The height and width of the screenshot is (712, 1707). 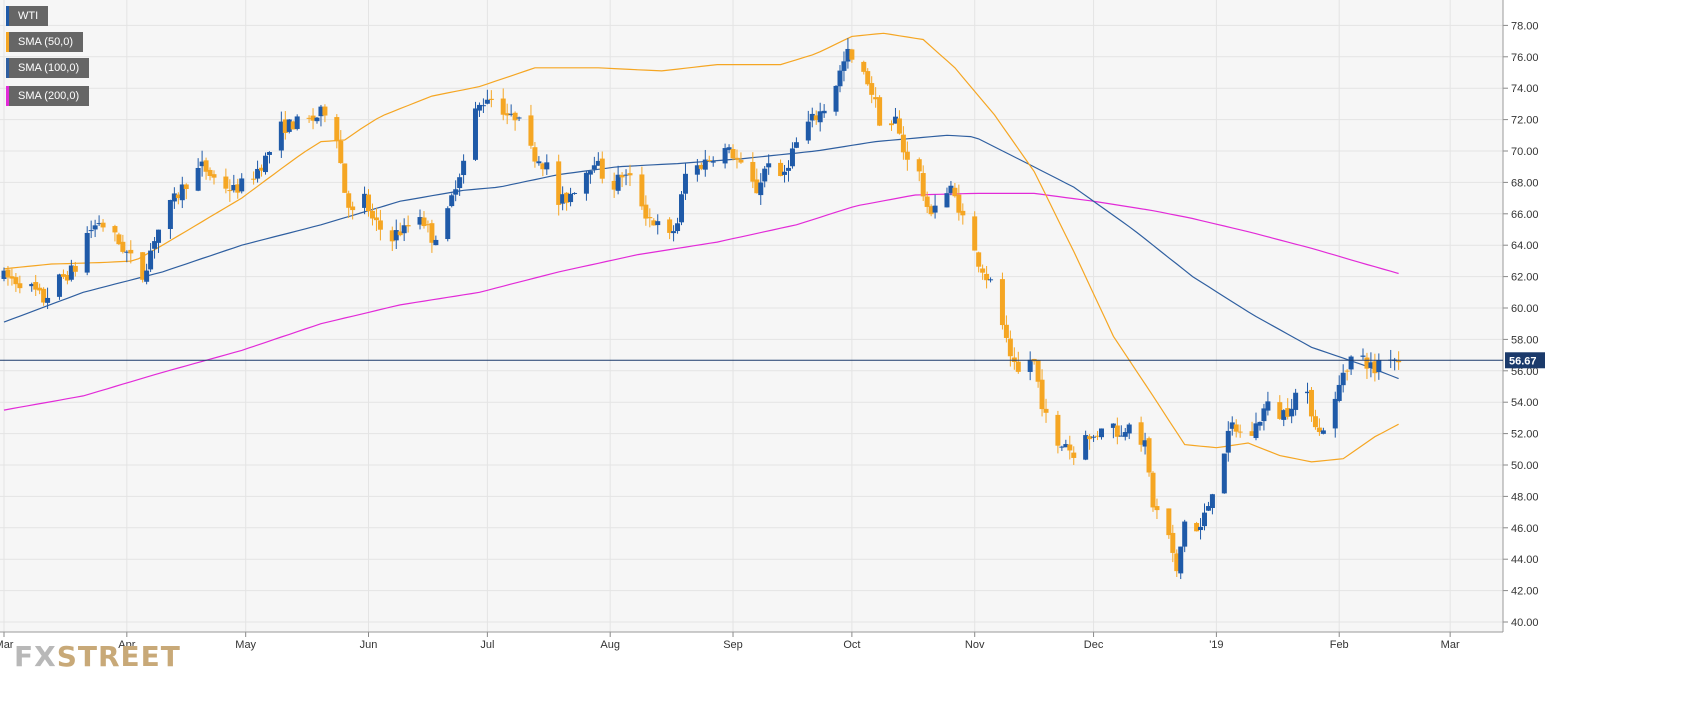 What do you see at coordinates (48, 68) in the screenshot?
I see `legend-item-sma100: SMA (100,0)` at bounding box center [48, 68].